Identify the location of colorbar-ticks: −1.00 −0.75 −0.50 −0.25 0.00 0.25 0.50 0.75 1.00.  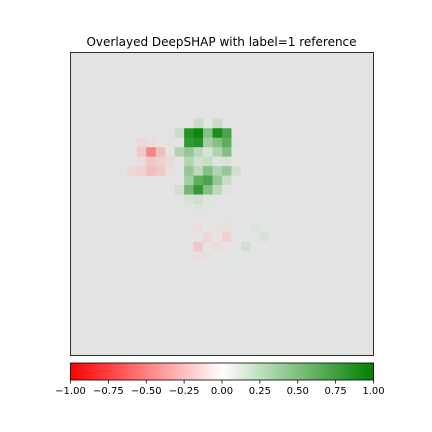
(220, 388).